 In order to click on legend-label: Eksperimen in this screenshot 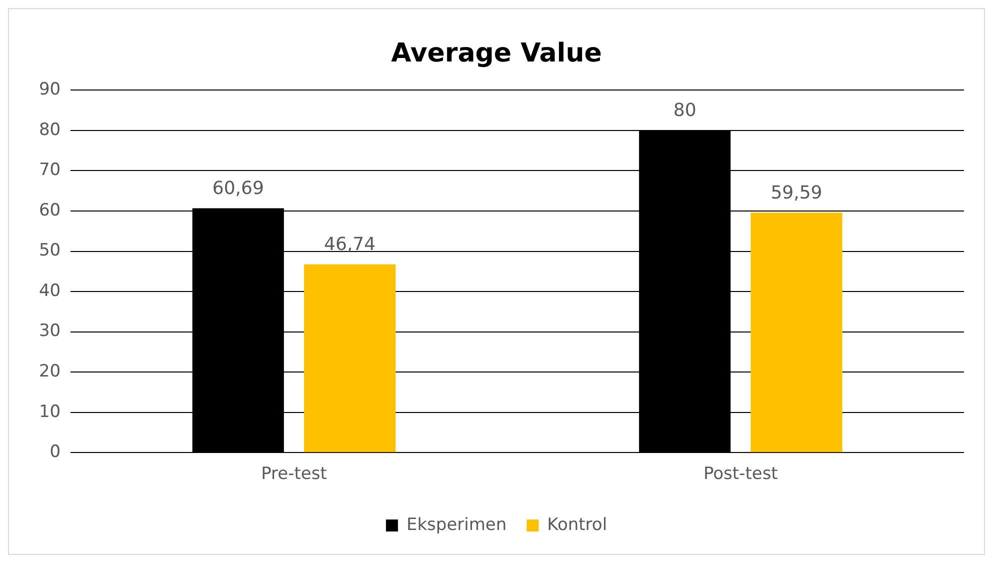, I will do `click(456, 524)`.